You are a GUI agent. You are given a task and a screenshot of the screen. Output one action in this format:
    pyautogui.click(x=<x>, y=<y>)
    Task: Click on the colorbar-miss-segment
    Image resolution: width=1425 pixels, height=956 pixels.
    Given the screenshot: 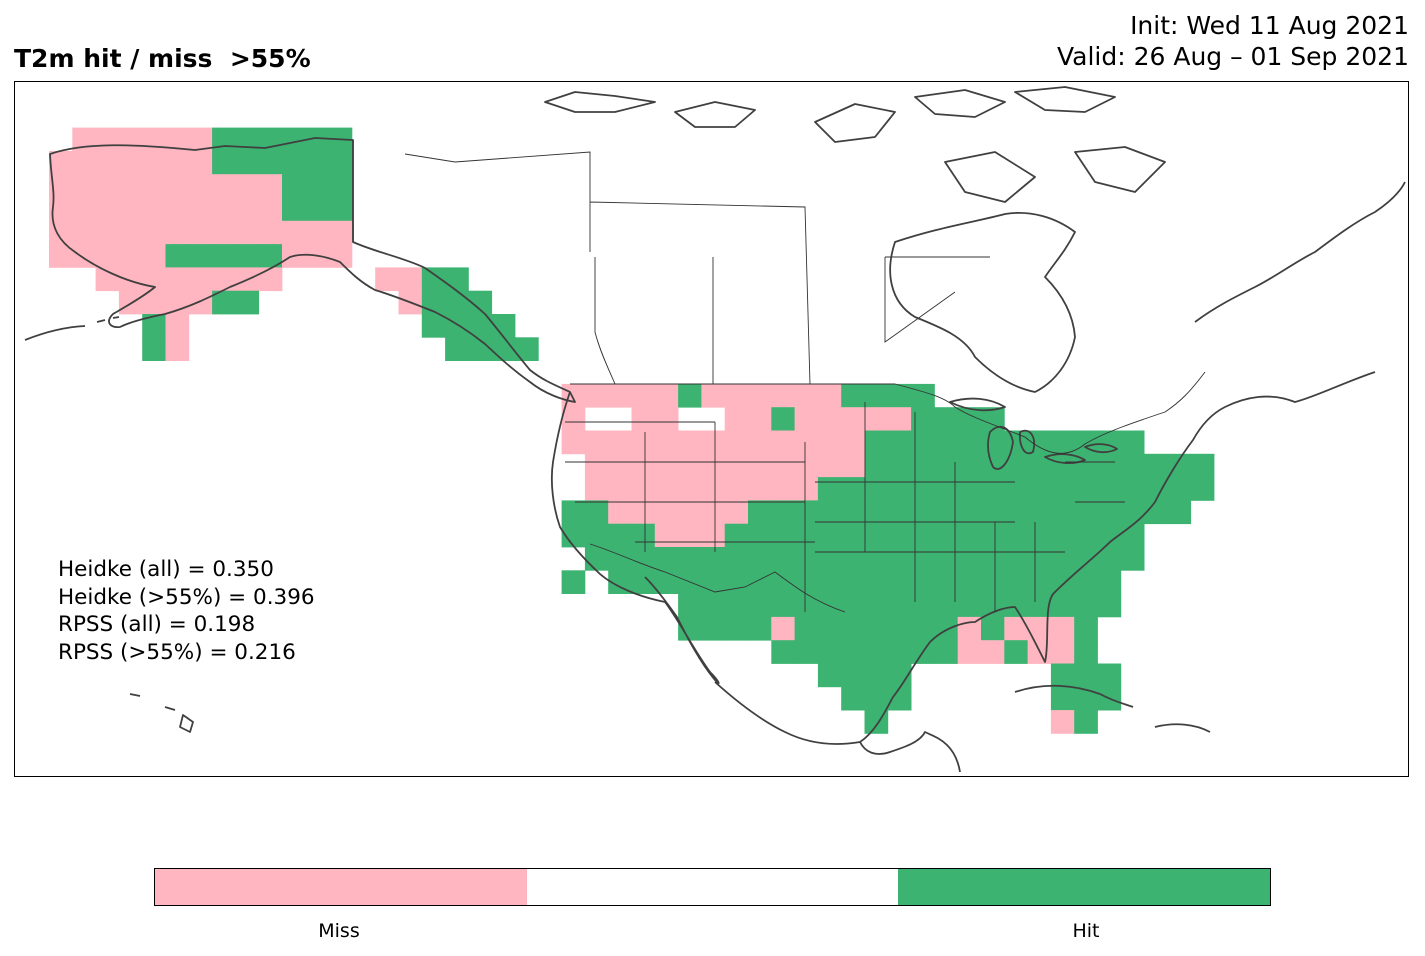 What is the action you would take?
    pyautogui.click(x=341, y=887)
    